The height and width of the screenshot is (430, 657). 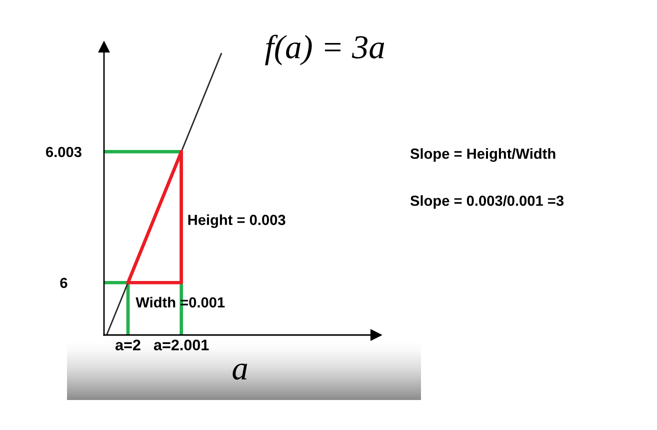 I want to click on text: Slope = Height/Width, so click(x=483, y=155).